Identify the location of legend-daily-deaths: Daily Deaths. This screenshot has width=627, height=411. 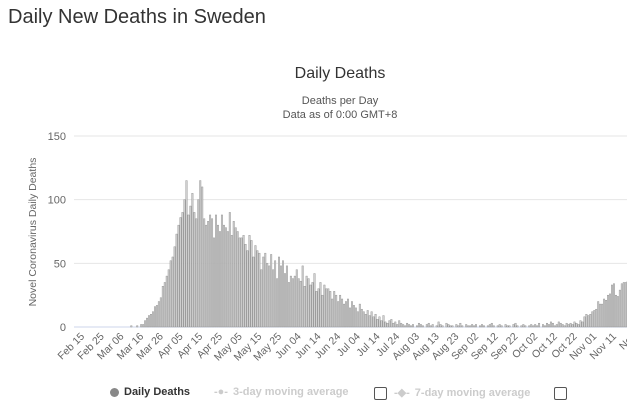
(150, 392).